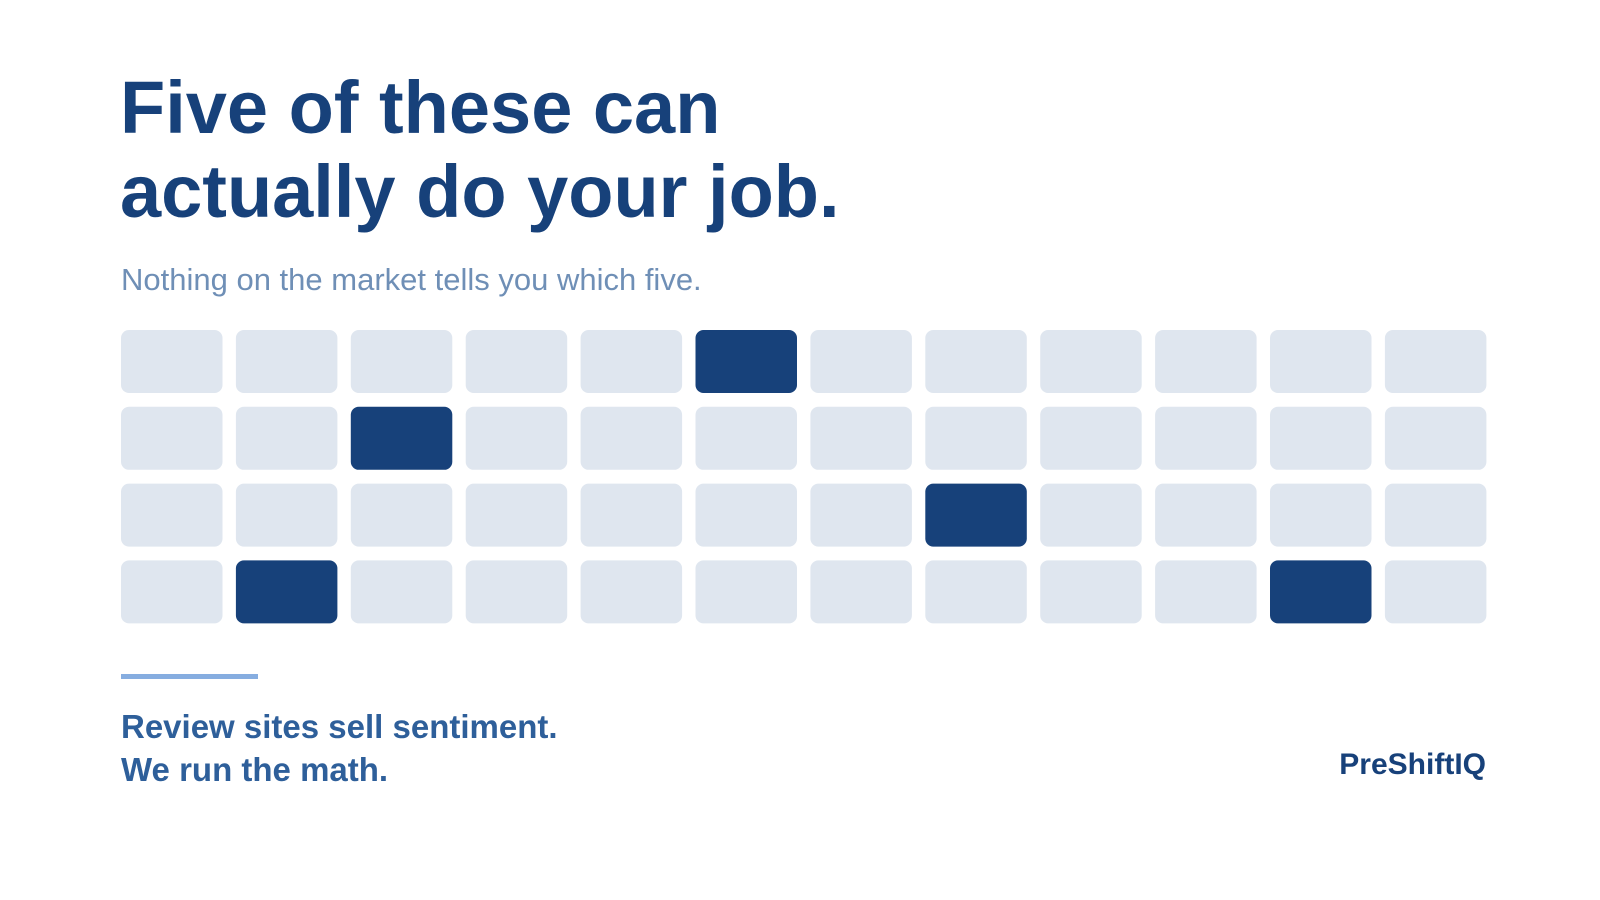  What do you see at coordinates (189, 676) in the screenshot?
I see `divider` at bounding box center [189, 676].